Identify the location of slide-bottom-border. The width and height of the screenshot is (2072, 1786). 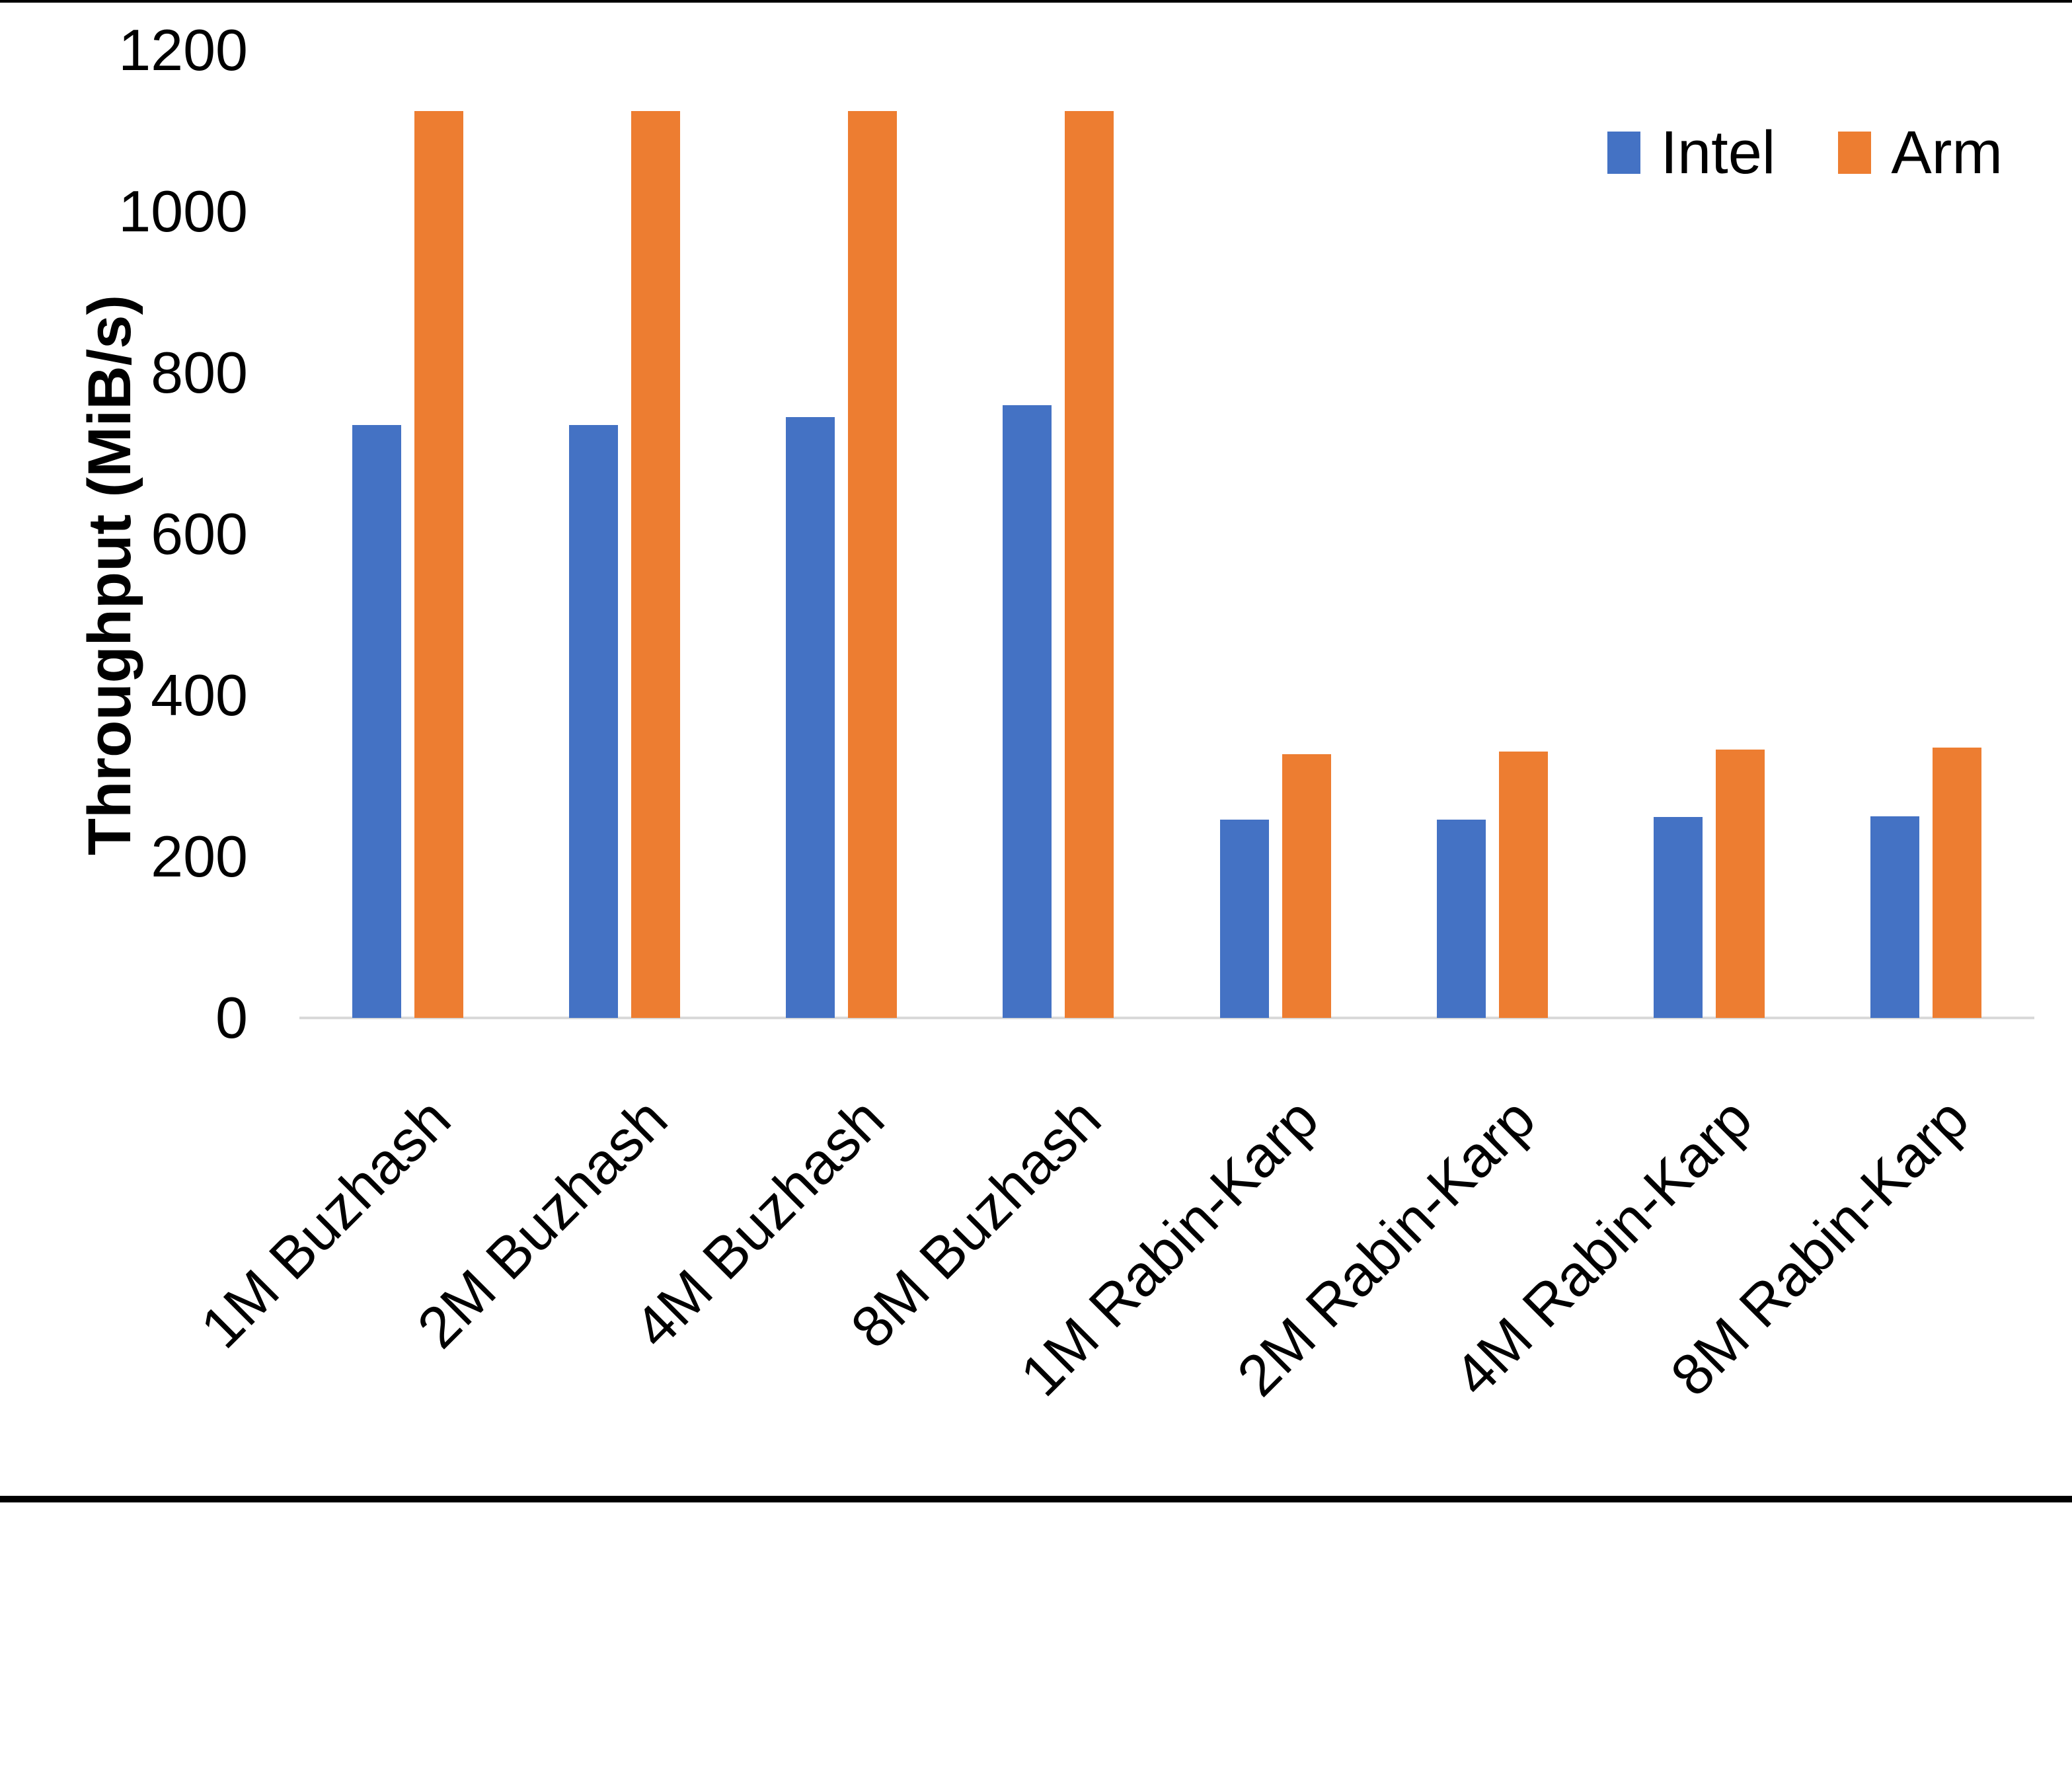
(1036, 1499).